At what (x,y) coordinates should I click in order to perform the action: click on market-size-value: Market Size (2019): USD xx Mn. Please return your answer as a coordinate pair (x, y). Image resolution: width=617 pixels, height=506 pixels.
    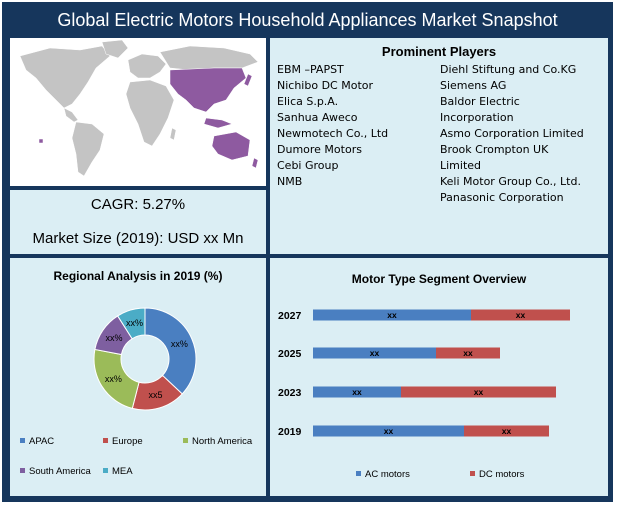
    Looking at the image, I should click on (138, 238).